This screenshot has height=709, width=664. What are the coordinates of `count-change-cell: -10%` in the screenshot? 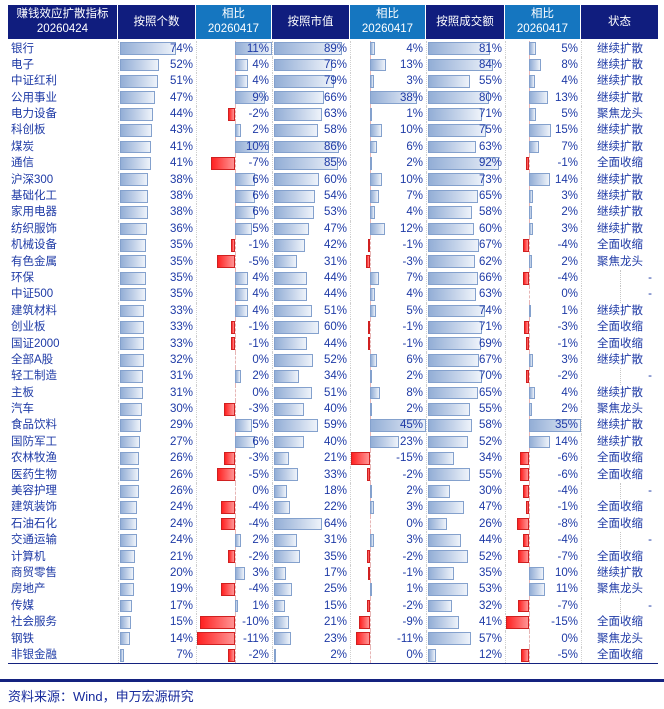 It's located at (234, 622).